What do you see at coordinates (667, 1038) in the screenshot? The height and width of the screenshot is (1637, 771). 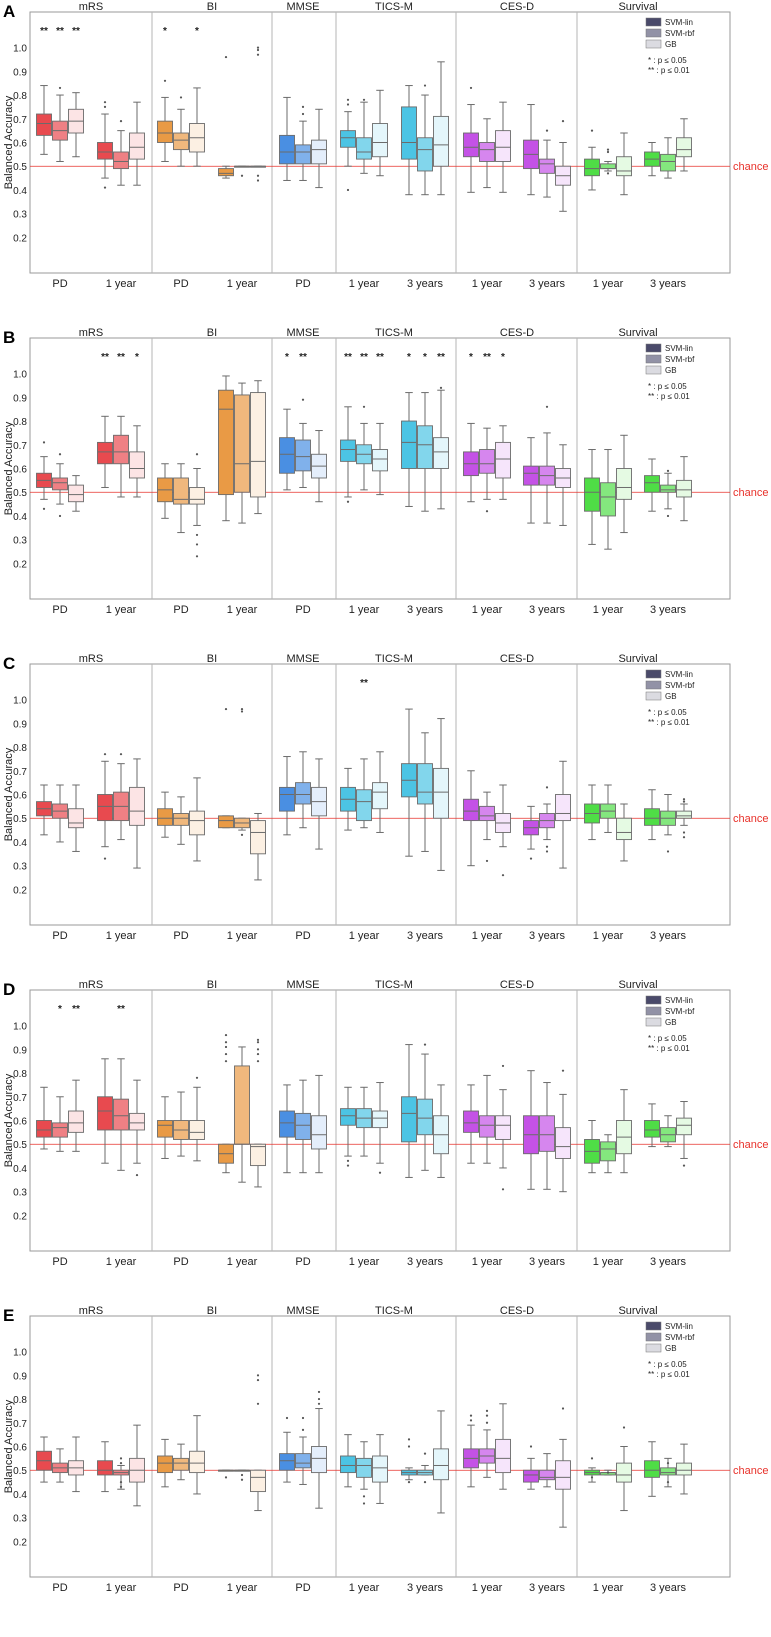 I see `sig-legend: * : p ≤ 0.05` at bounding box center [667, 1038].